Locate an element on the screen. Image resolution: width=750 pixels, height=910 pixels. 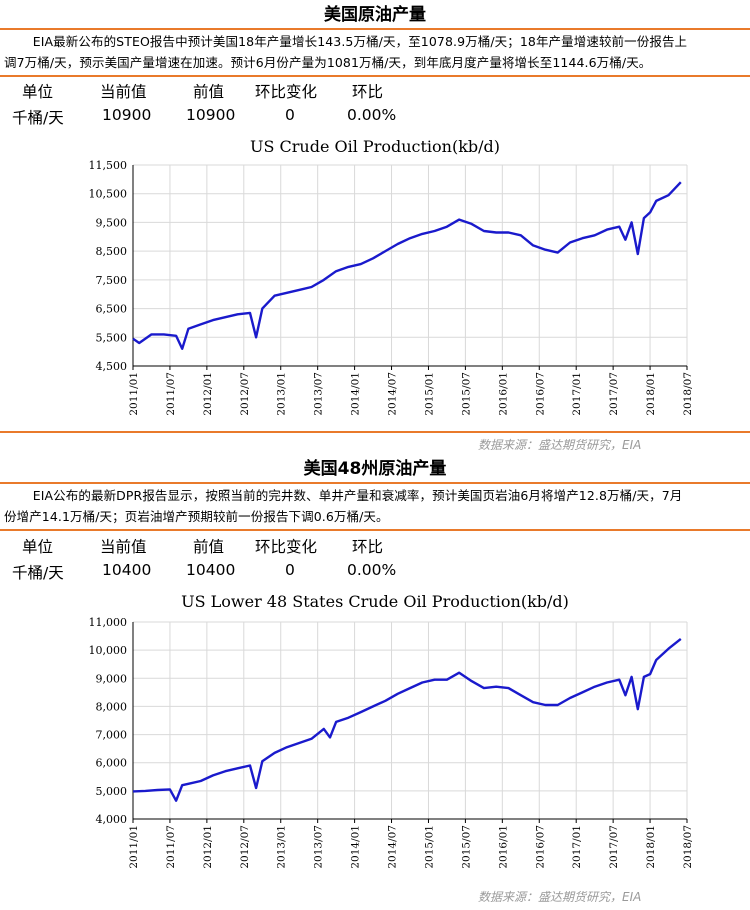
y-tick-label: 8,500 is located at coordinates (112, 251).